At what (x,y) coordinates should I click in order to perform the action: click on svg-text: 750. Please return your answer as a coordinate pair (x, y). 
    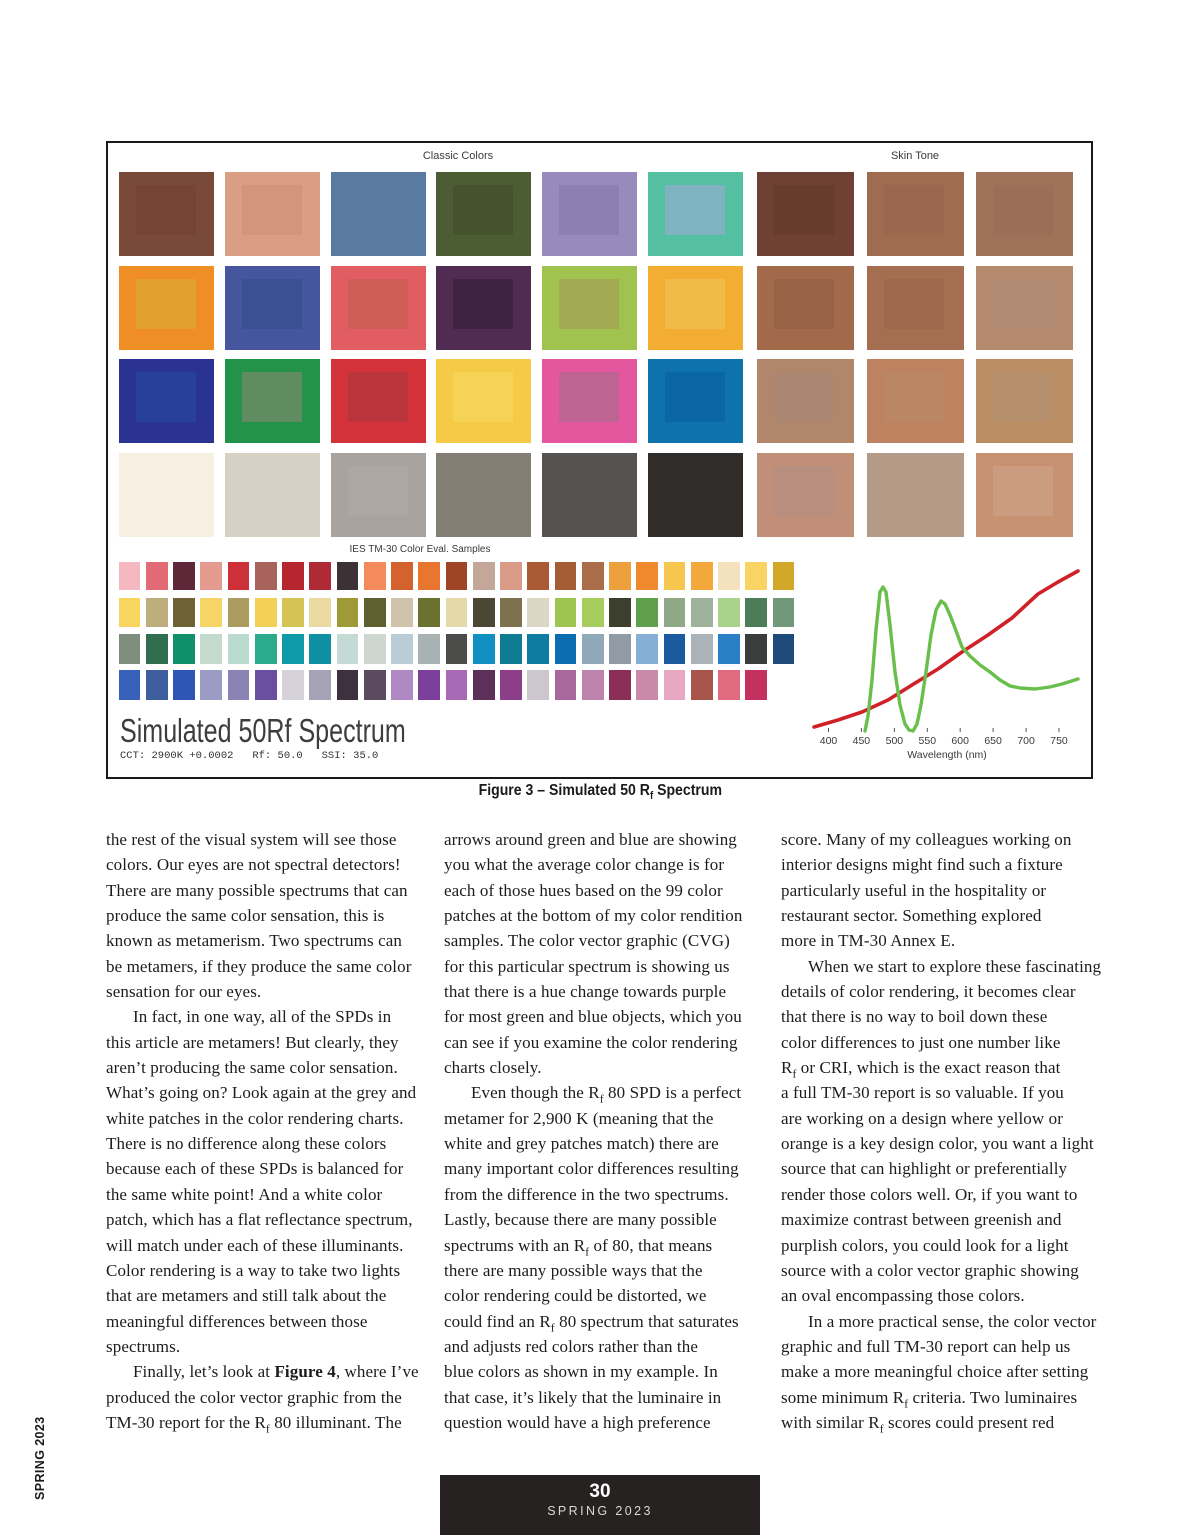
    Looking at the image, I should click on (1059, 741).